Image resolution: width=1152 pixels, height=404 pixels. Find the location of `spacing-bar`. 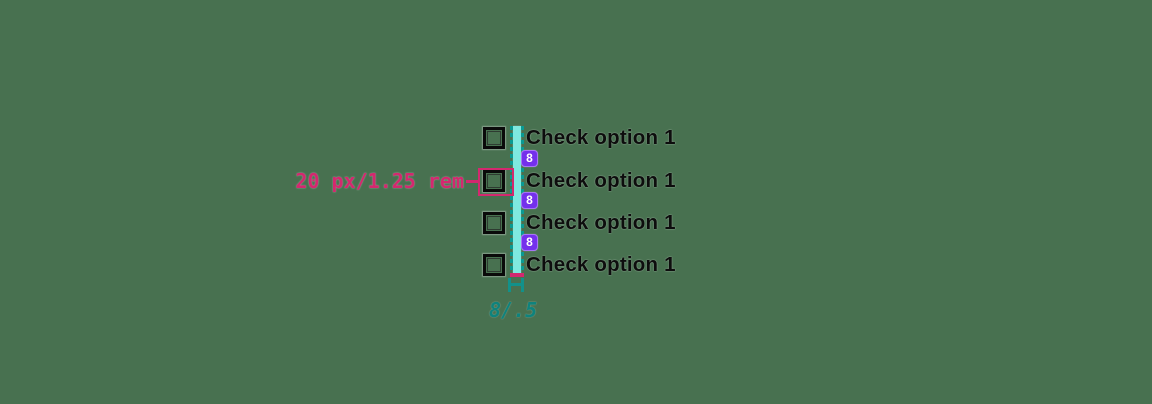

spacing-bar is located at coordinates (517, 201).